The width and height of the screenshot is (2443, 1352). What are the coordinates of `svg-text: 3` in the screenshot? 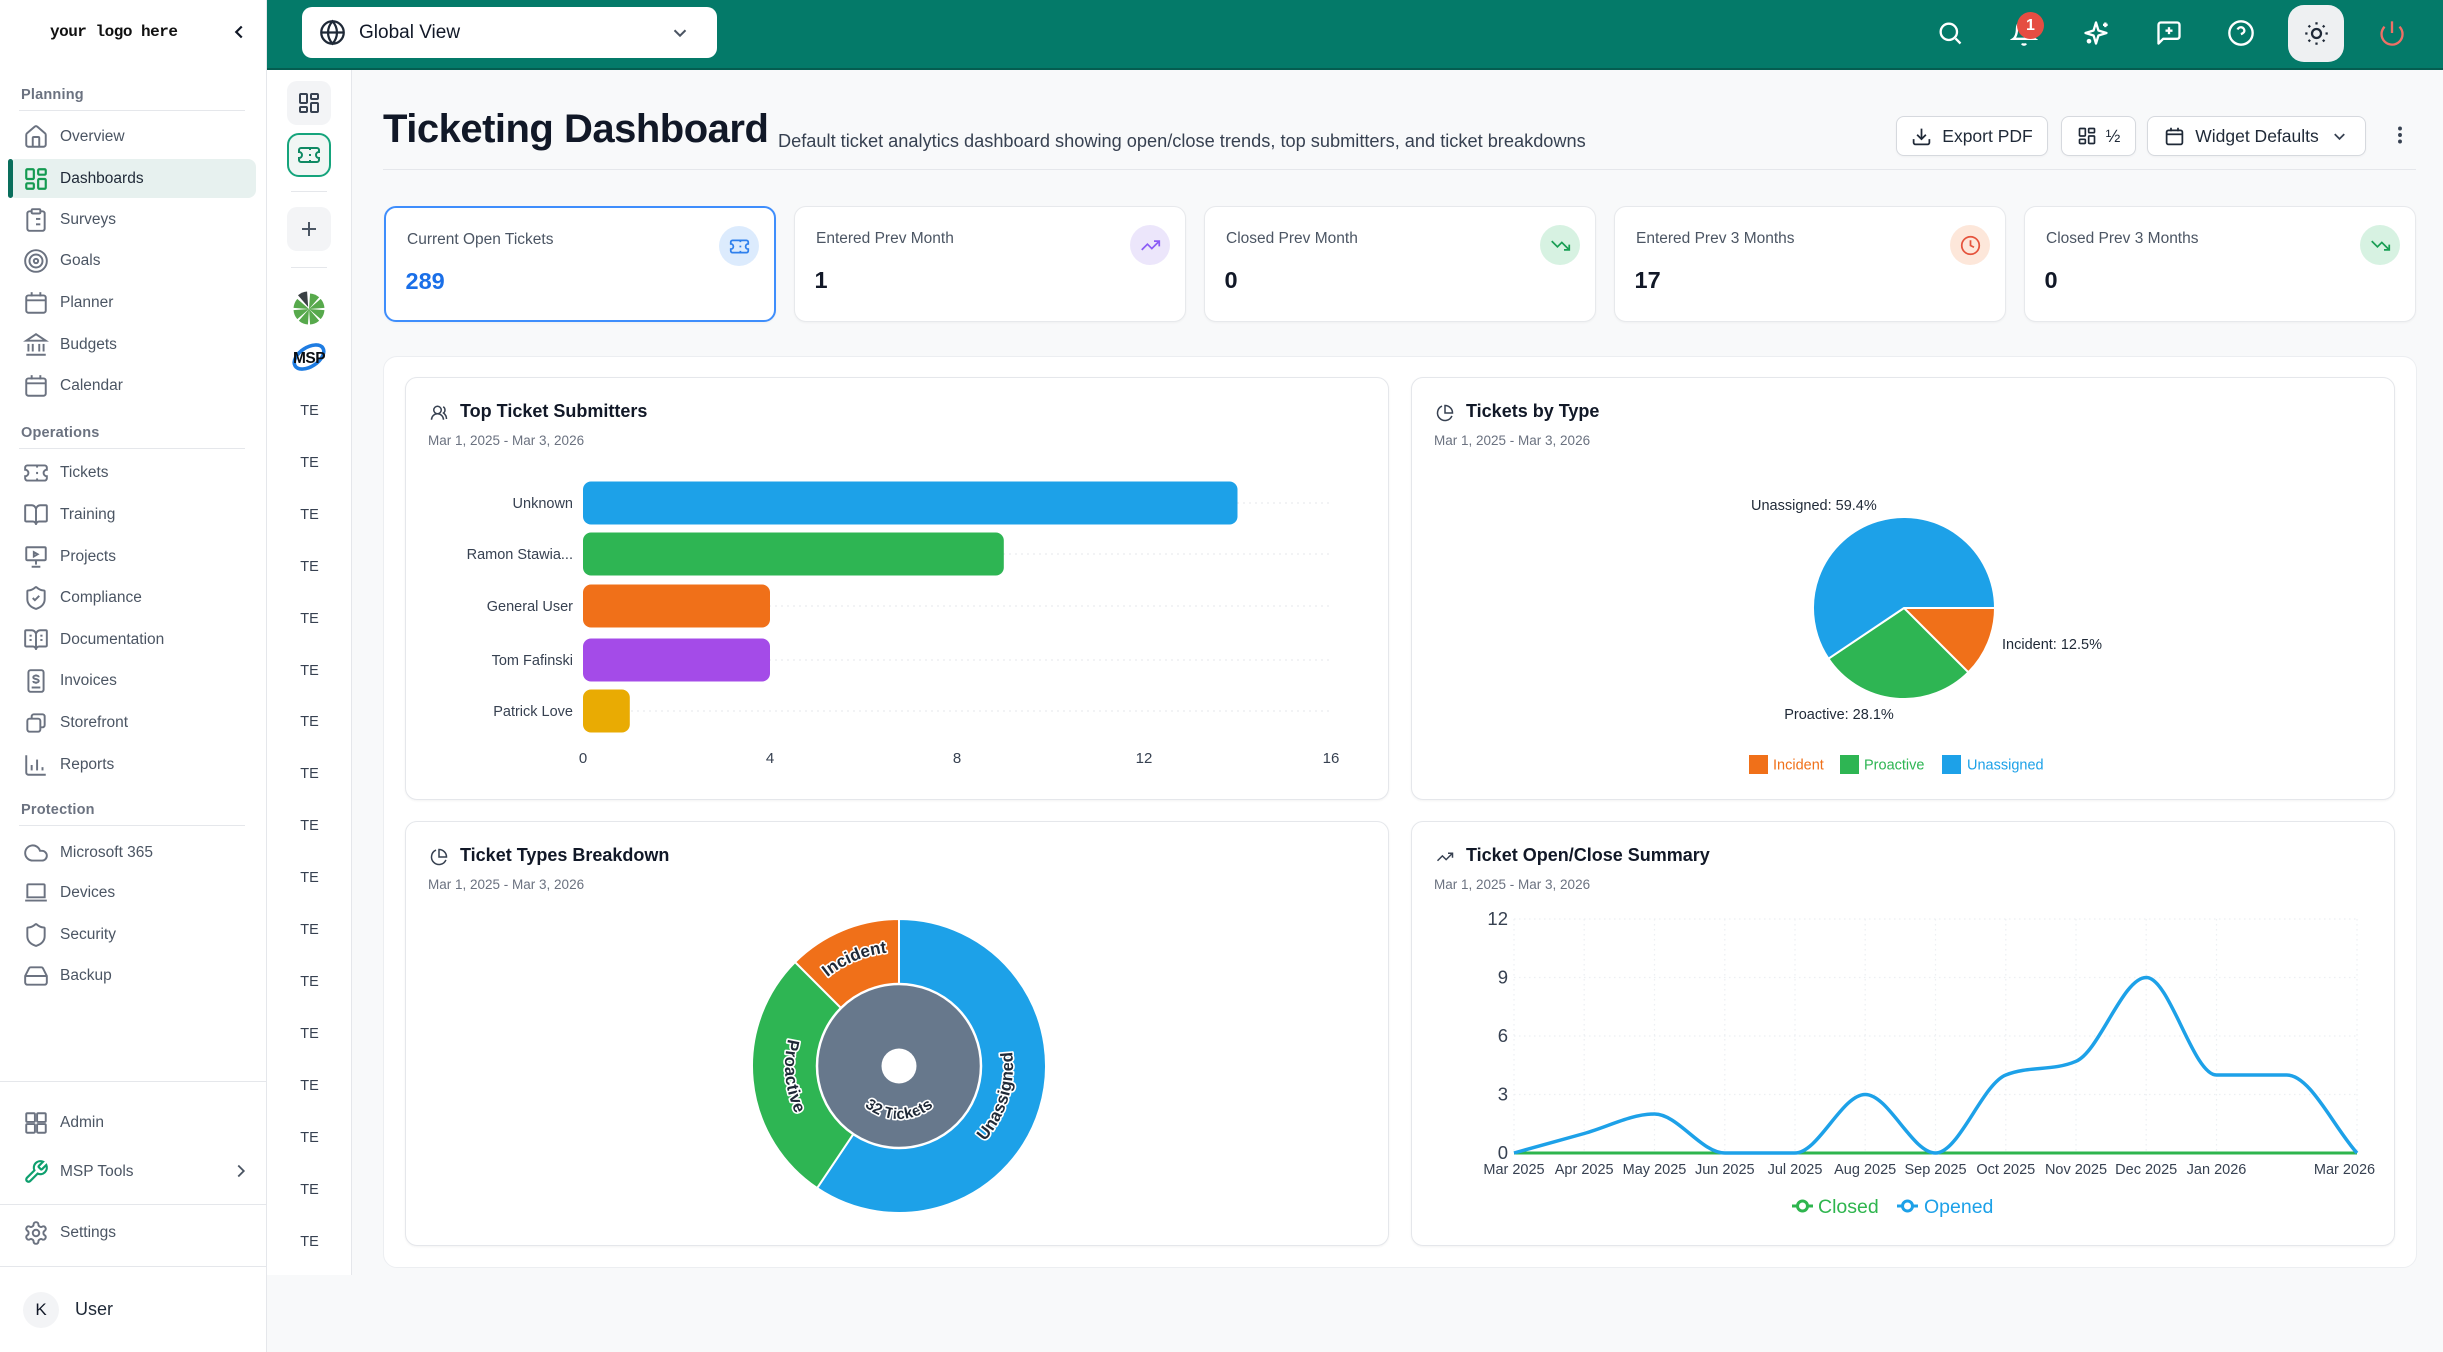 It's located at (1503, 1094).